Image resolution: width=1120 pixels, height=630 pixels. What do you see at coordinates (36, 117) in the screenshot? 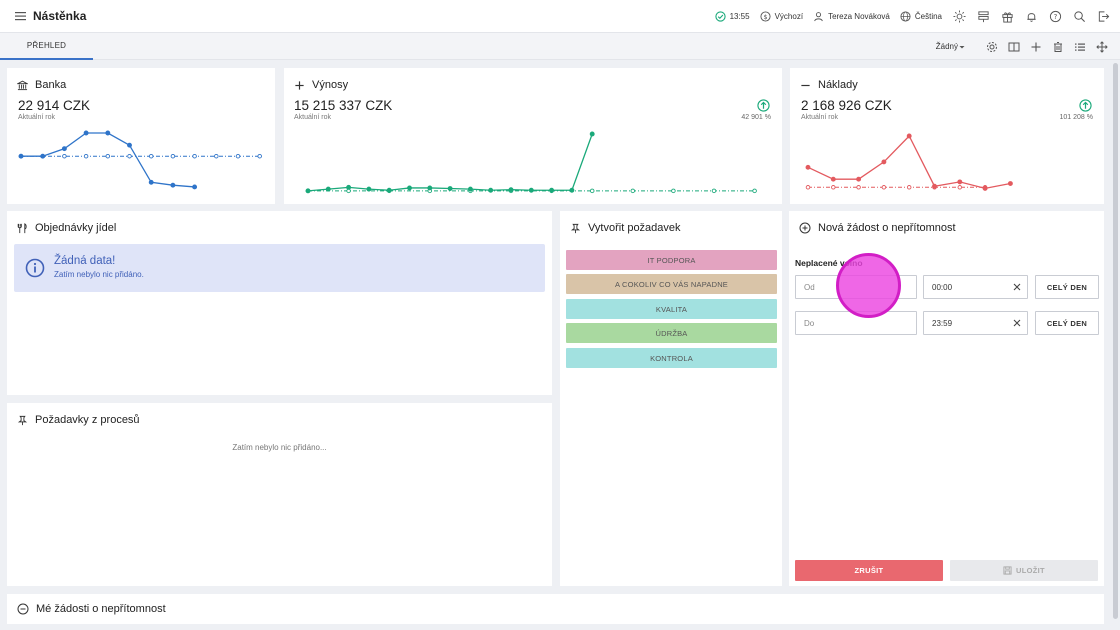
I see `bank-subtitle: Aktuální rok` at bounding box center [36, 117].